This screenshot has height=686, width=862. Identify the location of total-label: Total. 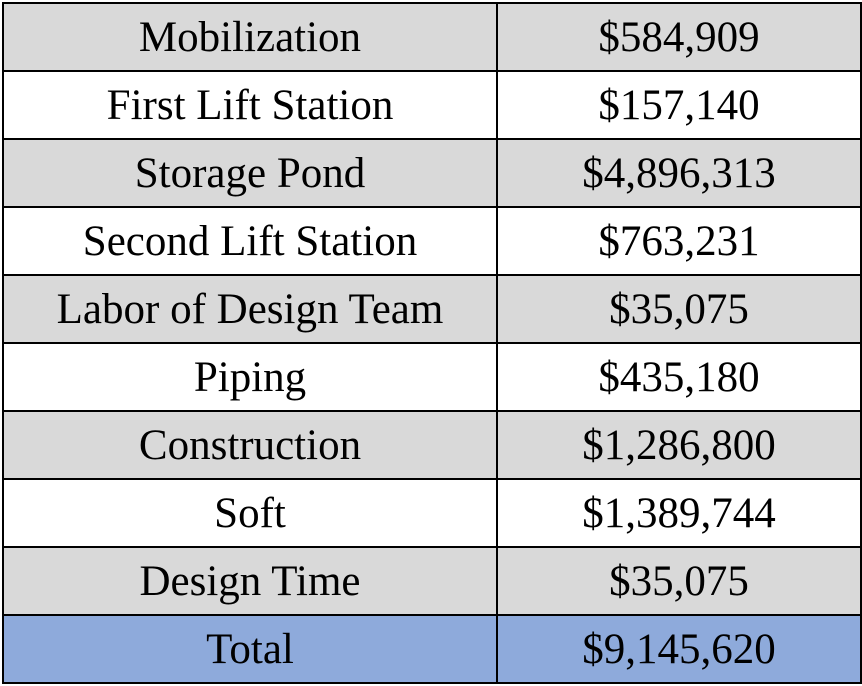
(250, 649).